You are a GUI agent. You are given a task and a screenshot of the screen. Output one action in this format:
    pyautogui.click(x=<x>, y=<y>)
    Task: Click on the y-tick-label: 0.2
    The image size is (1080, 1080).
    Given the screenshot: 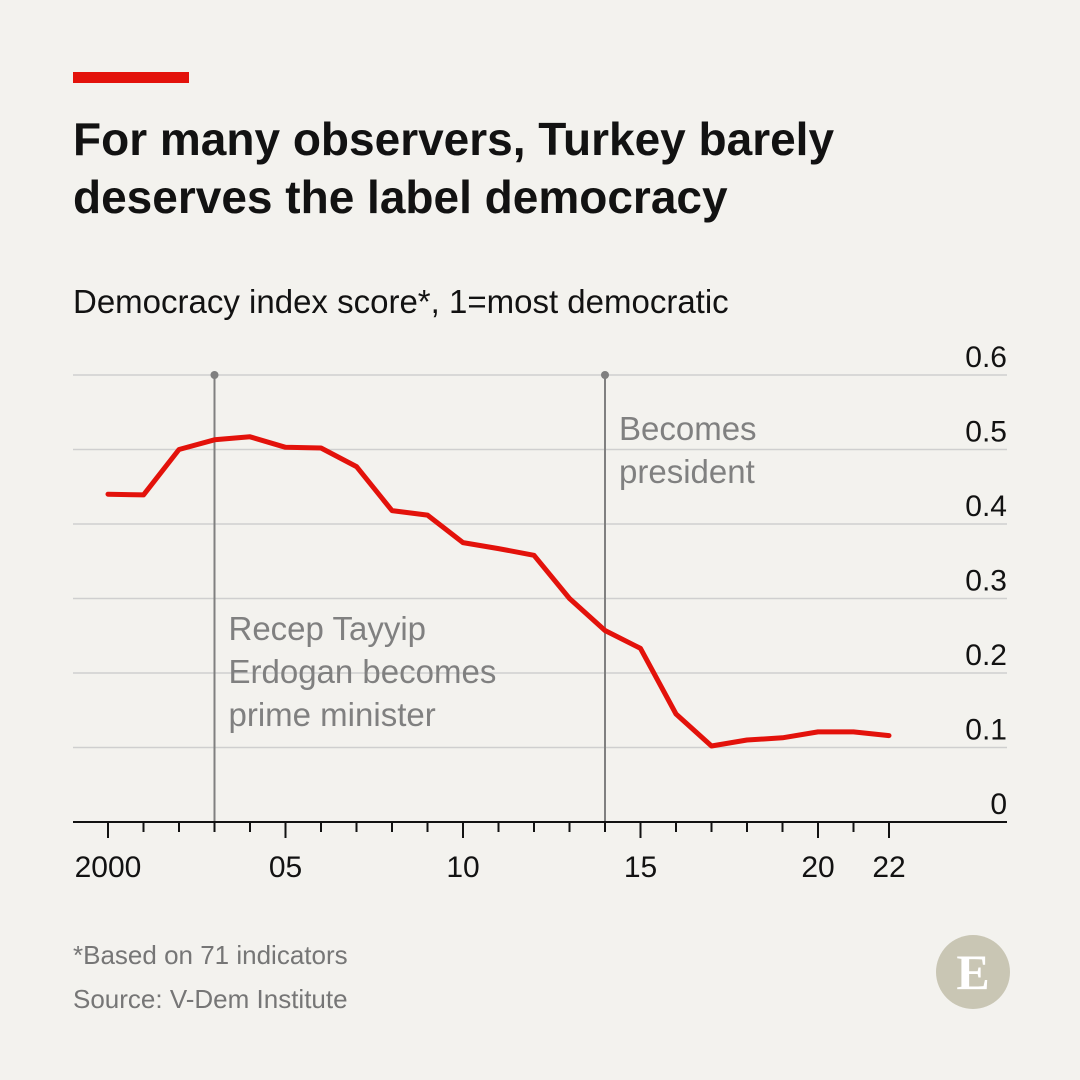 What is the action you would take?
    pyautogui.click(x=986, y=655)
    